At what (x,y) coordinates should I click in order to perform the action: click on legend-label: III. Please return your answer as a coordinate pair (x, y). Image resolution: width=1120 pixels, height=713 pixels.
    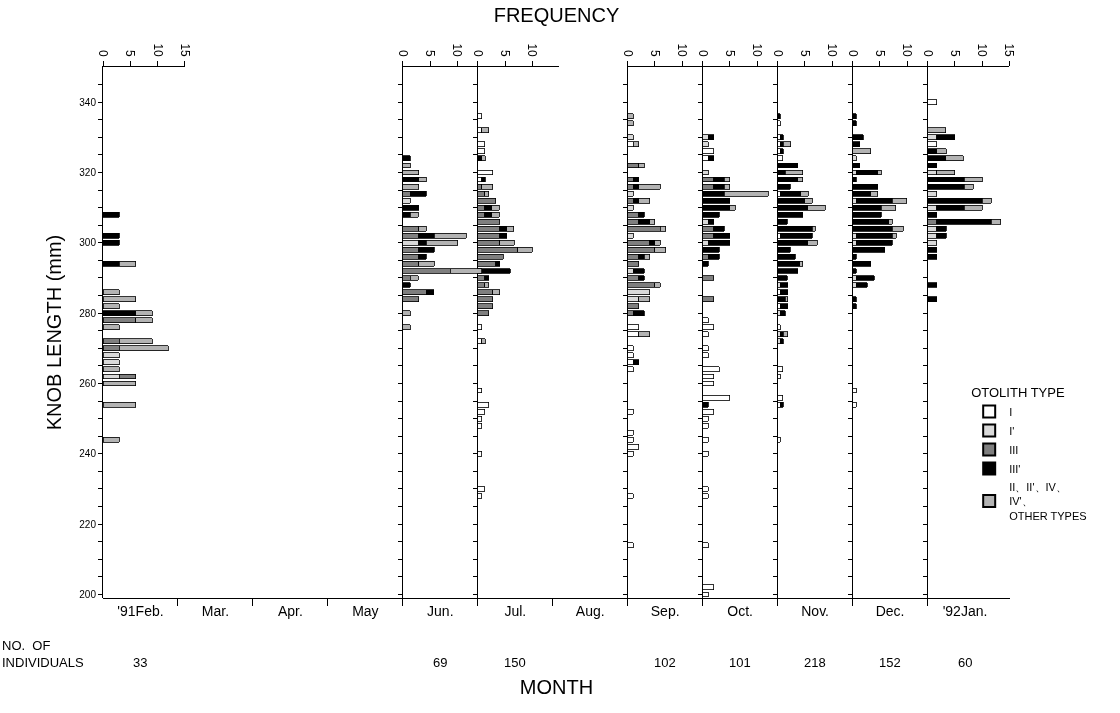
    Looking at the image, I should click on (1014, 449).